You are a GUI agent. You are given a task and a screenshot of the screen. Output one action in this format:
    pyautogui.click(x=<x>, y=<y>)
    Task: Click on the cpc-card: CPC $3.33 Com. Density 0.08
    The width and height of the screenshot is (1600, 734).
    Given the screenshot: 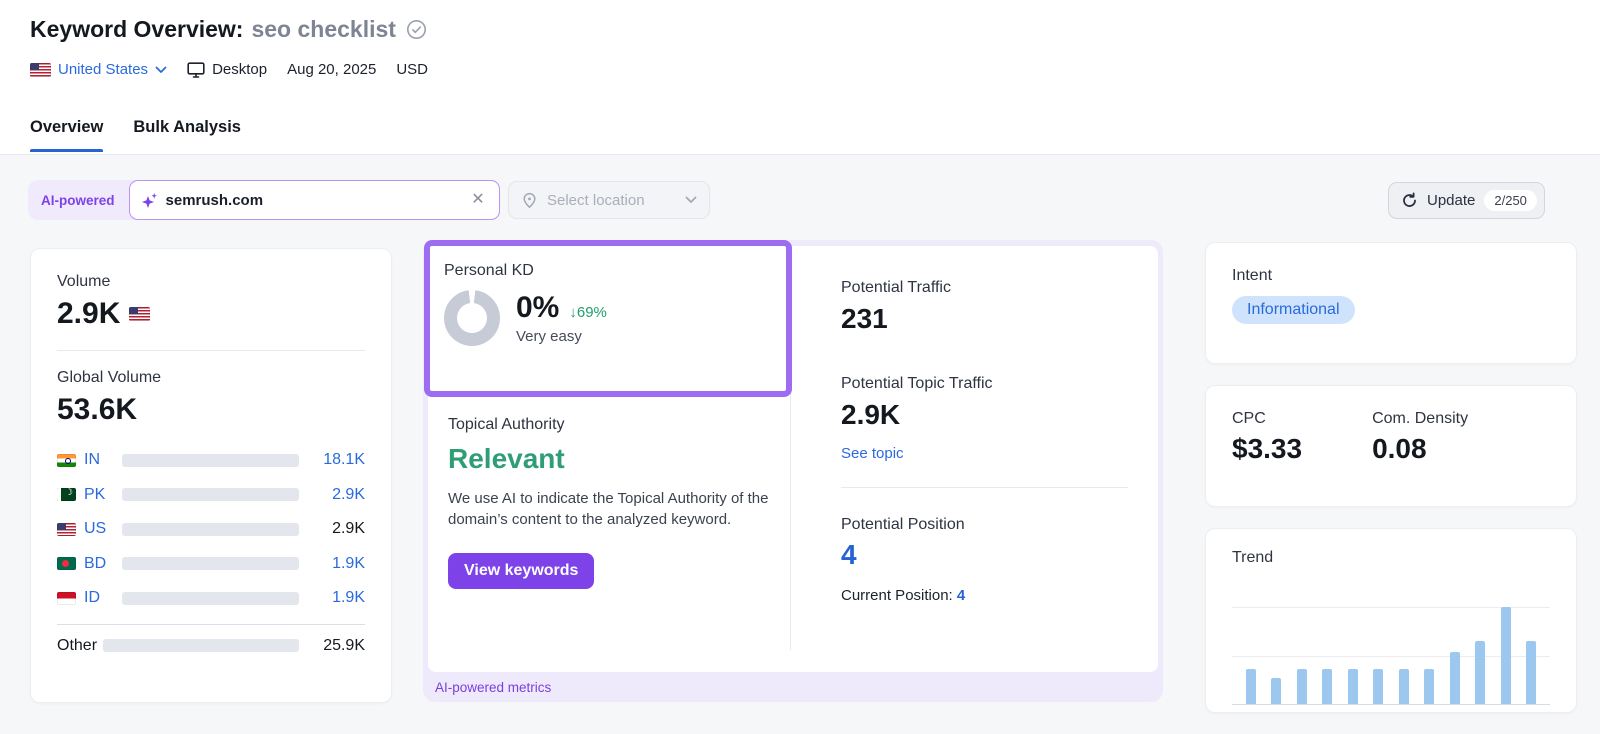 What is the action you would take?
    pyautogui.click(x=1391, y=446)
    